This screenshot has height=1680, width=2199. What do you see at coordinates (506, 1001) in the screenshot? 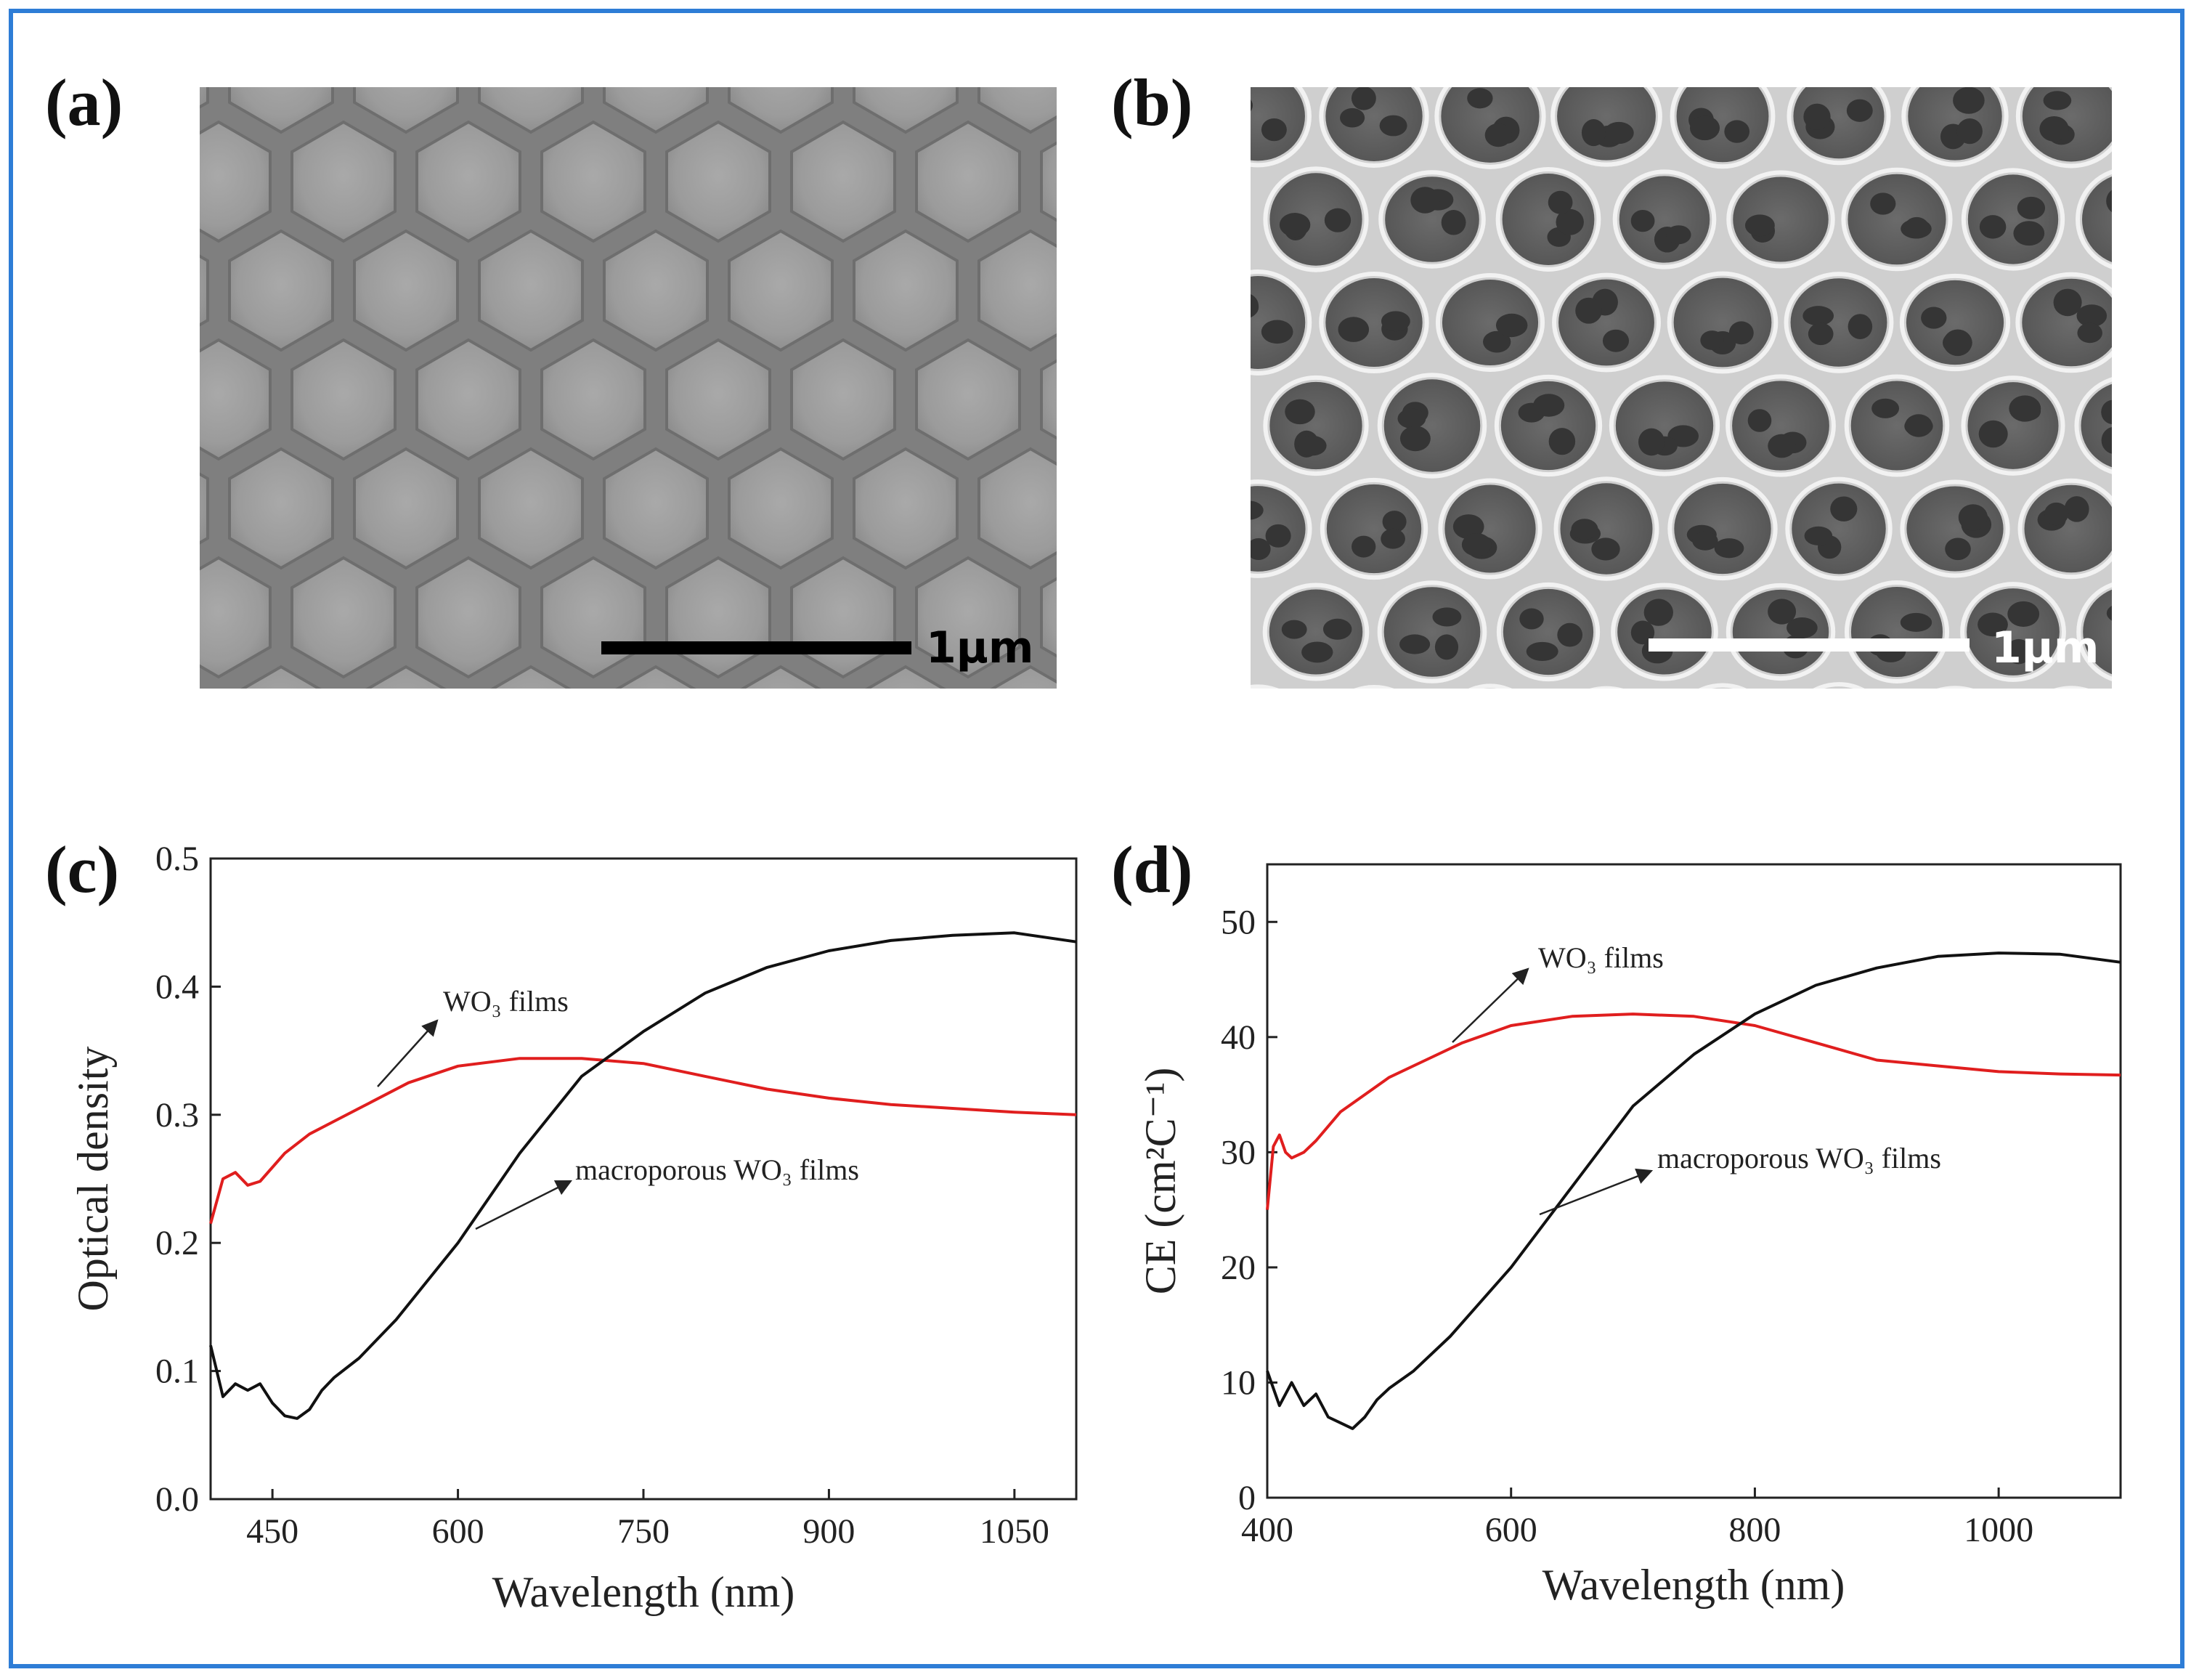
I see `chart-c-annotation-wo3: WO₃ films` at bounding box center [506, 1001].